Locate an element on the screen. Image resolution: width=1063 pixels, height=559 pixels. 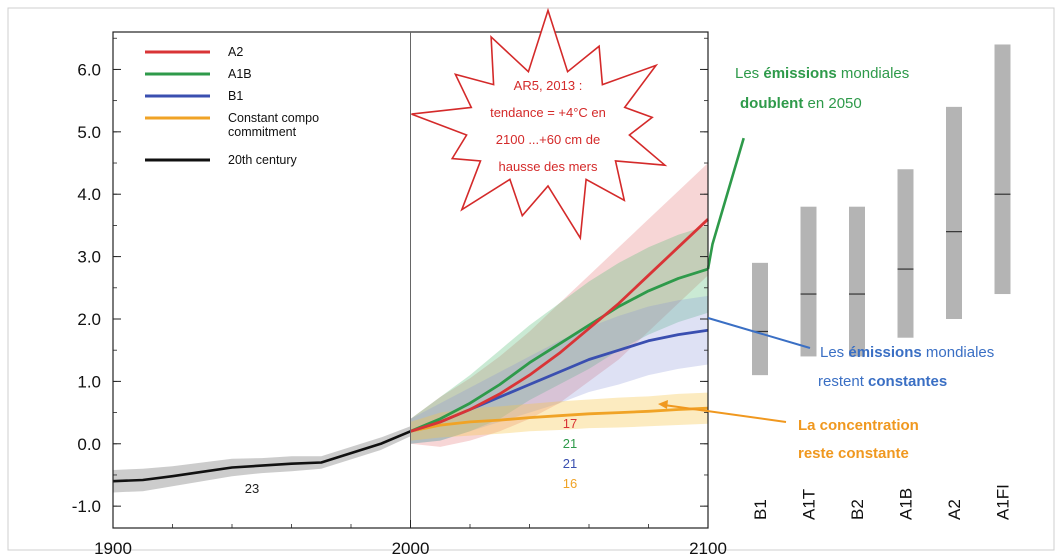
legend-label-constant-1: Constant compo is located at coordinates (273, 118).